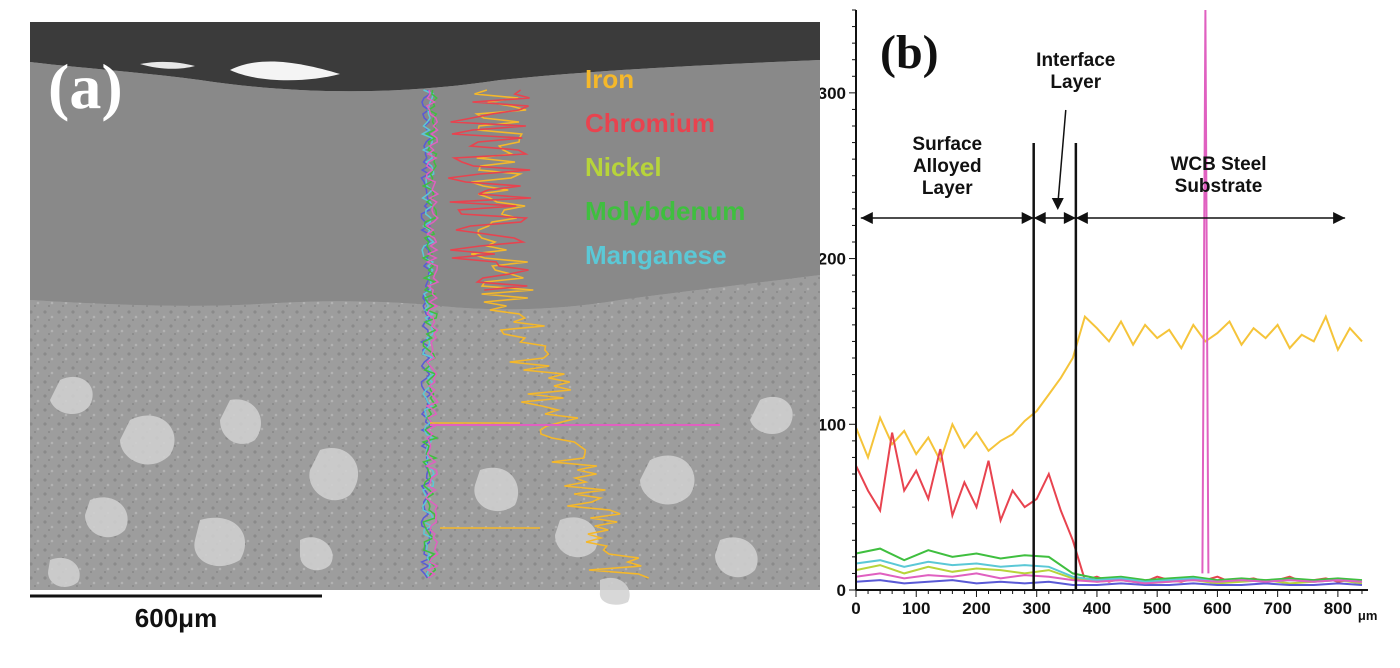 Image resolution: width=1400 pixels, height=668 pixels. Describe the element at coordinates (1219, 186) in the screenshot. I see `region-label-2: Substrate` at that location.